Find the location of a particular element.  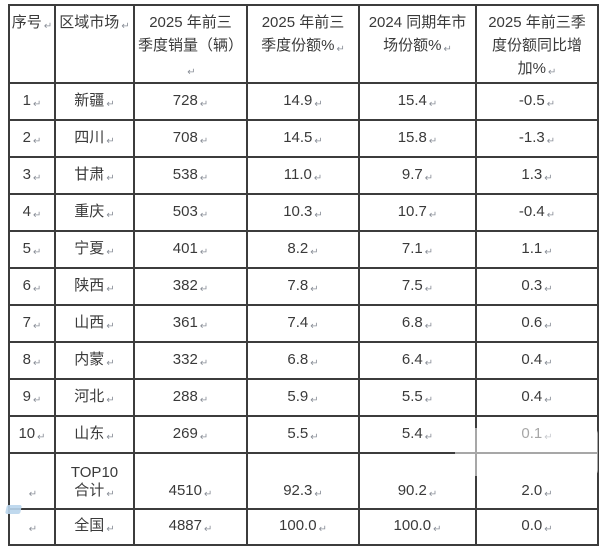

table-row: 3 ↵ 甘肃 ↵ 538 ↵ 11.0 ↵ 9.7 ↵ 1.3 ↵ is located at coordinates (303, 175).